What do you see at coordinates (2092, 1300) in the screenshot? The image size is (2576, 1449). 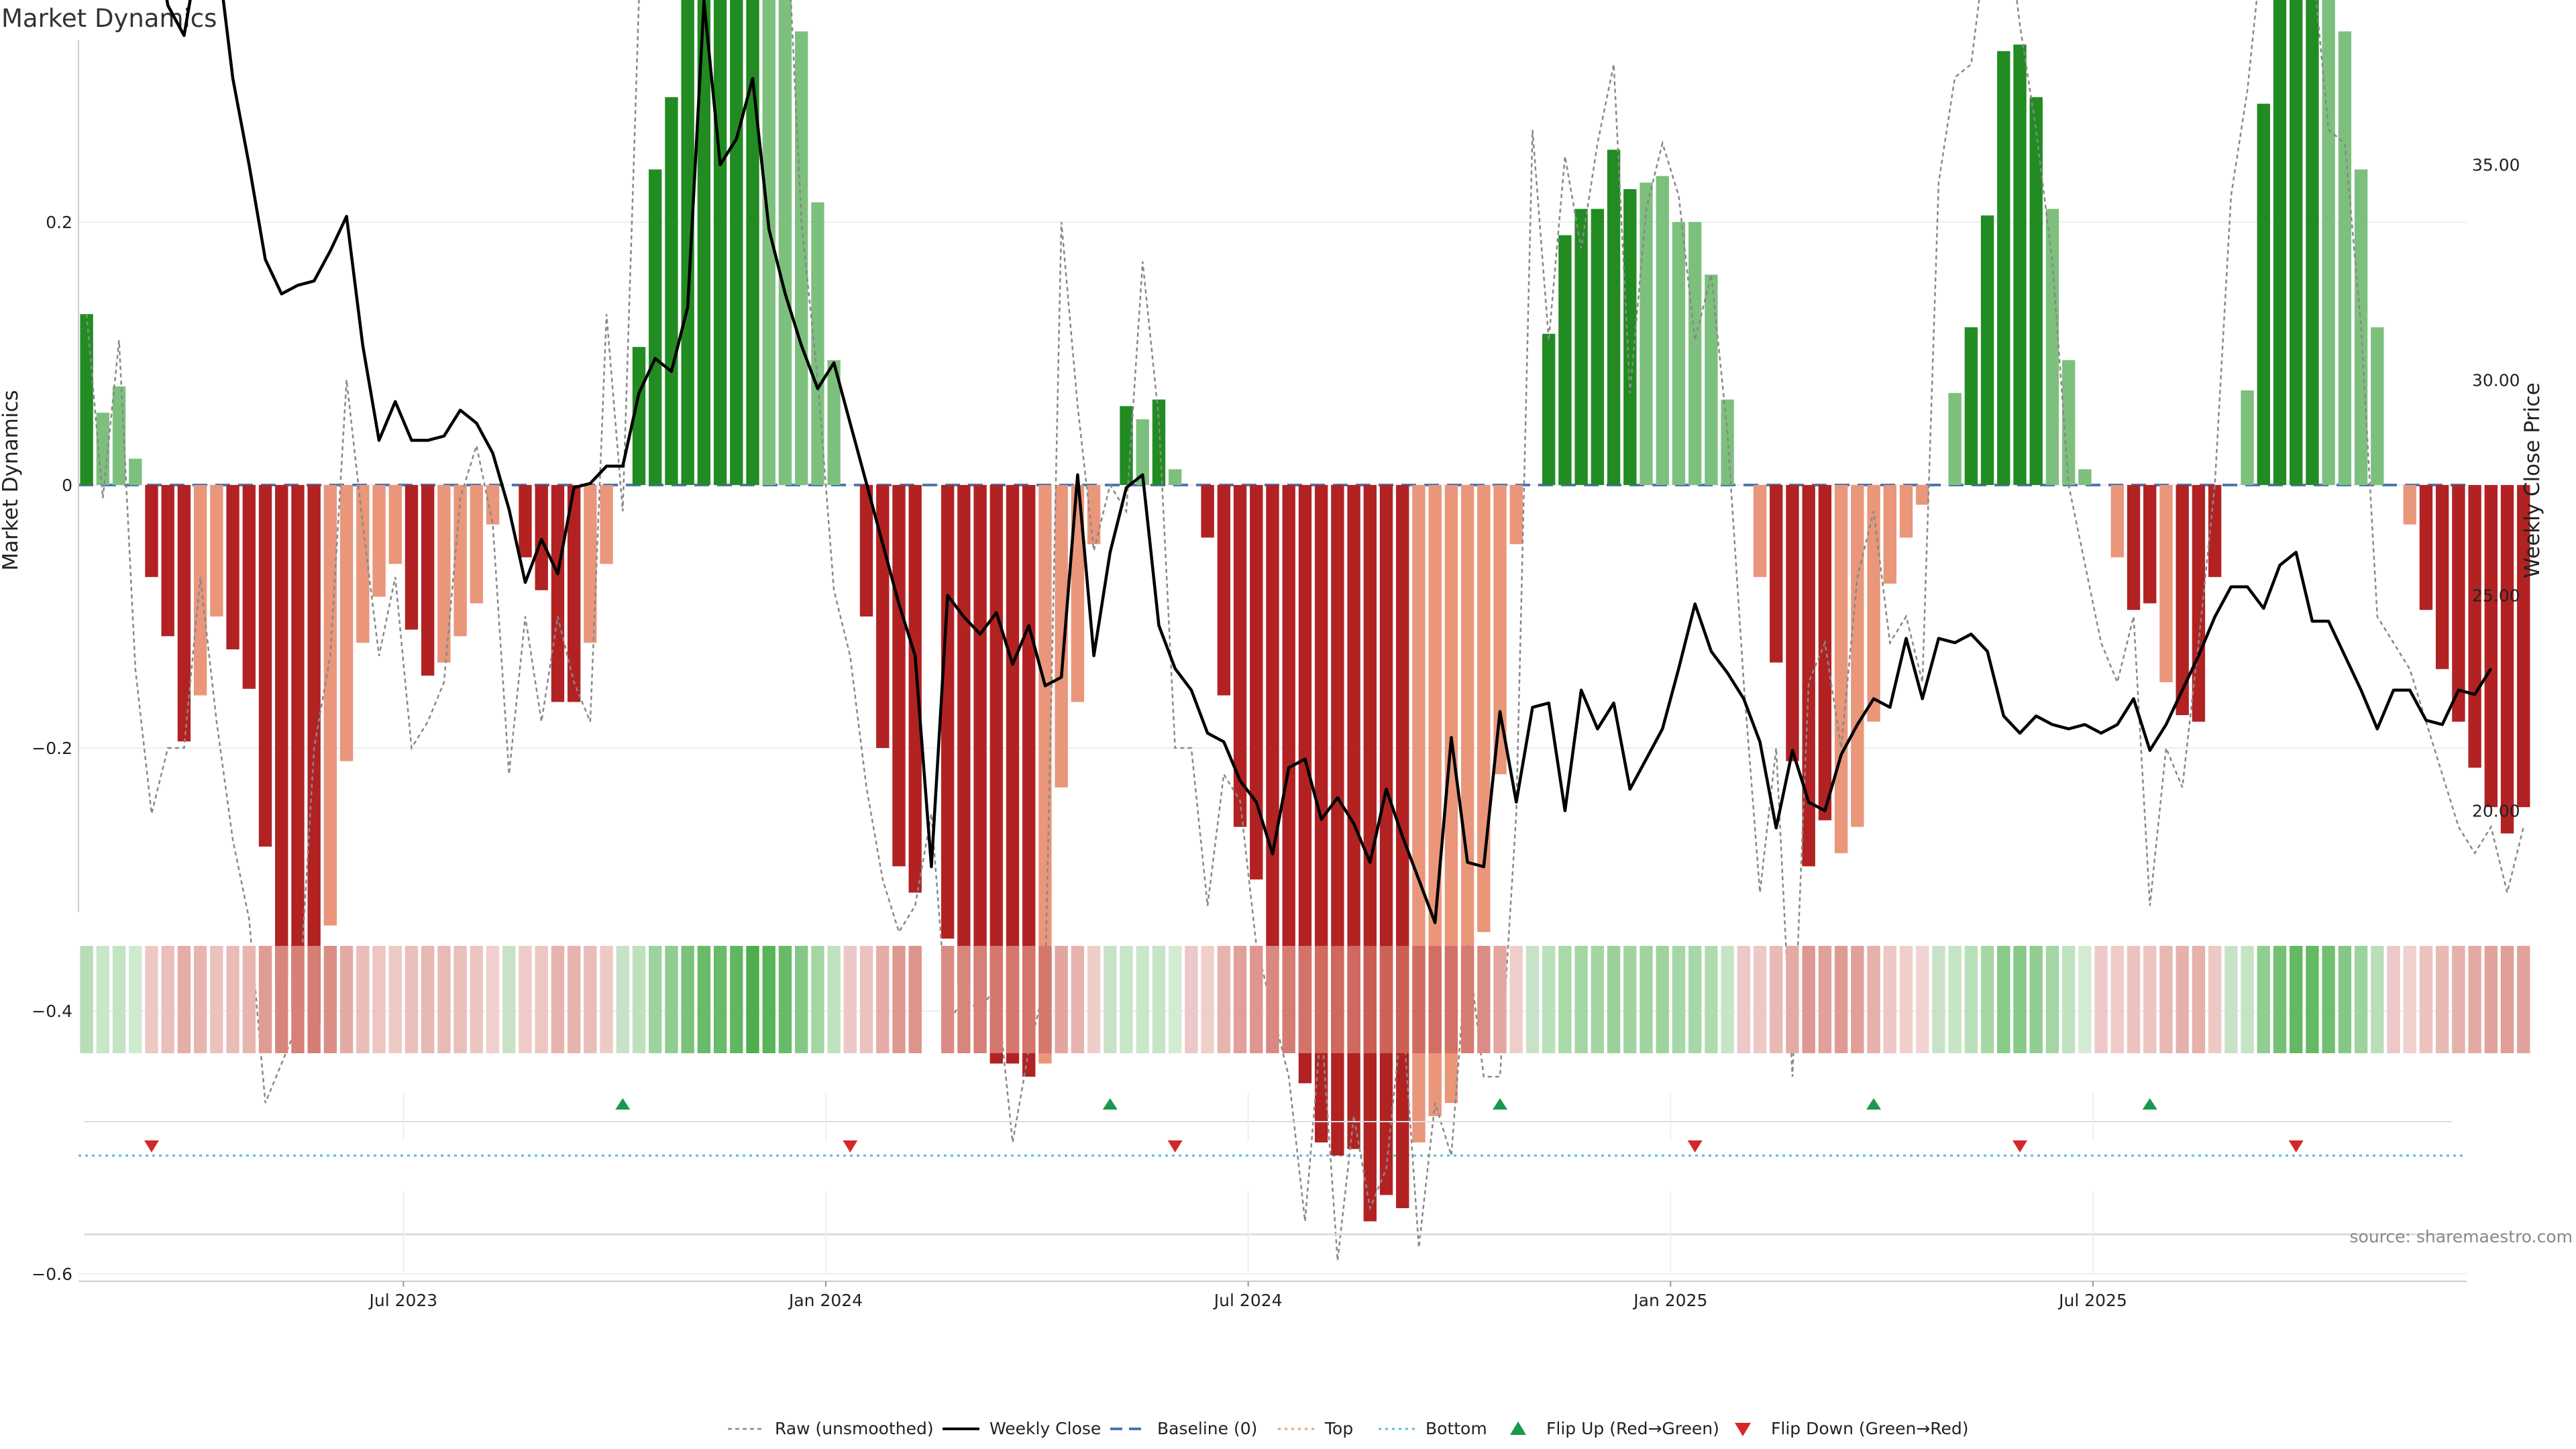 I see `x-tick-label: Jul 2025` at bounding box center [2092, 1300].